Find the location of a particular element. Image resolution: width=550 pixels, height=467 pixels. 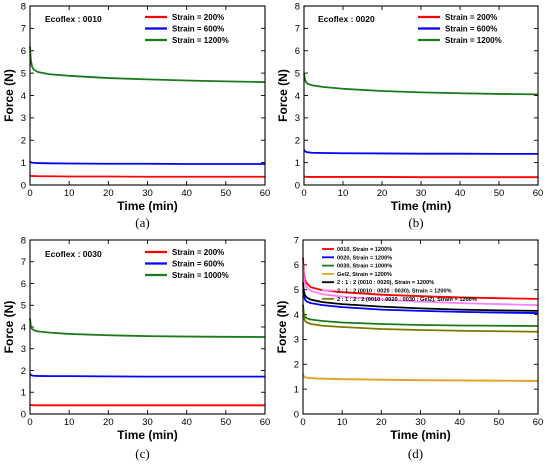

chart-title: Ecoflex : 0020 is located at coordinates (346, 19).